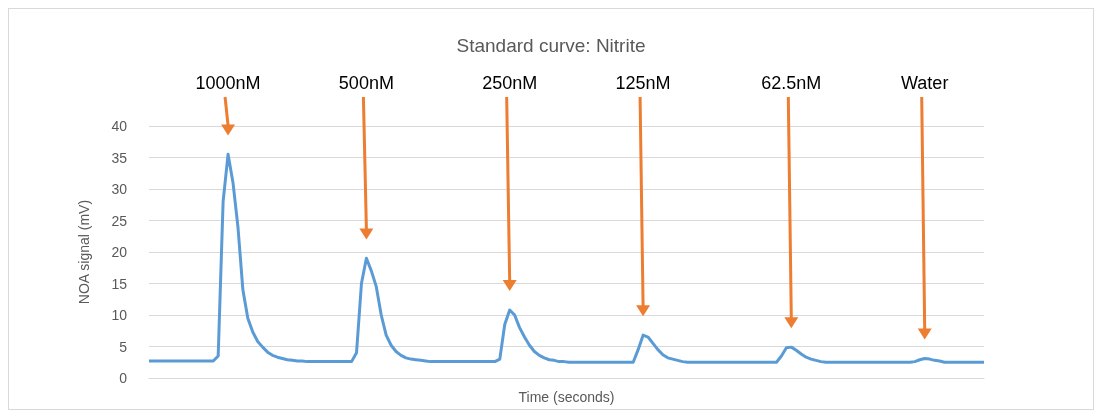  I want to click on y-tick-label: 5, so click(123, 346).